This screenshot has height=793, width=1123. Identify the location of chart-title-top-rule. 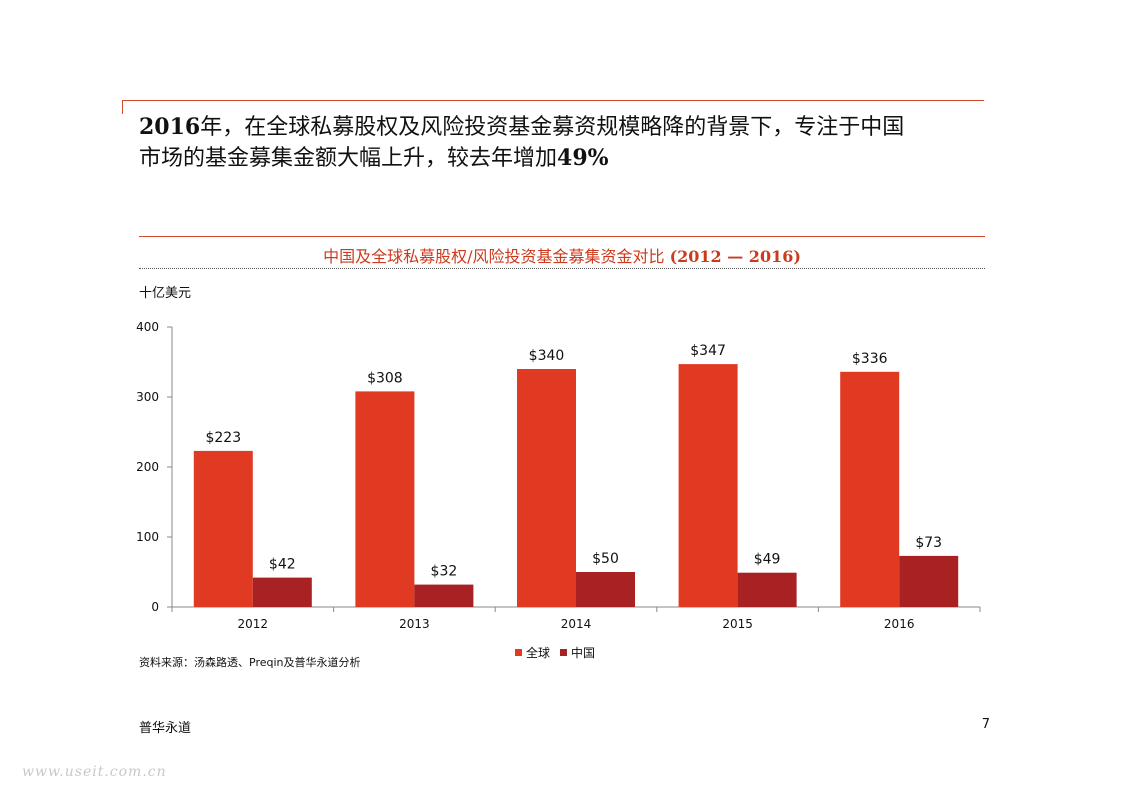
(562, 236).